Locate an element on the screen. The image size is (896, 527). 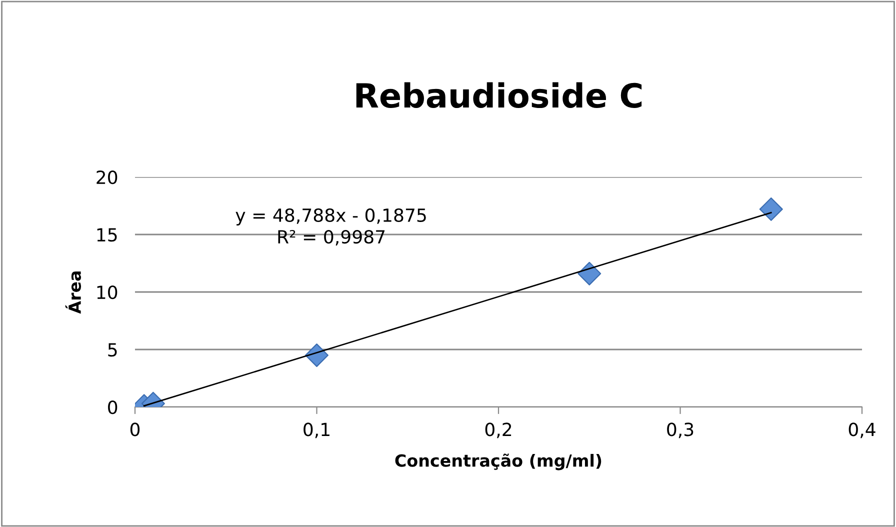
annotation: y = 48,788x - 0,1875 R² = 0,9987 is located at coordinates (331, 227).